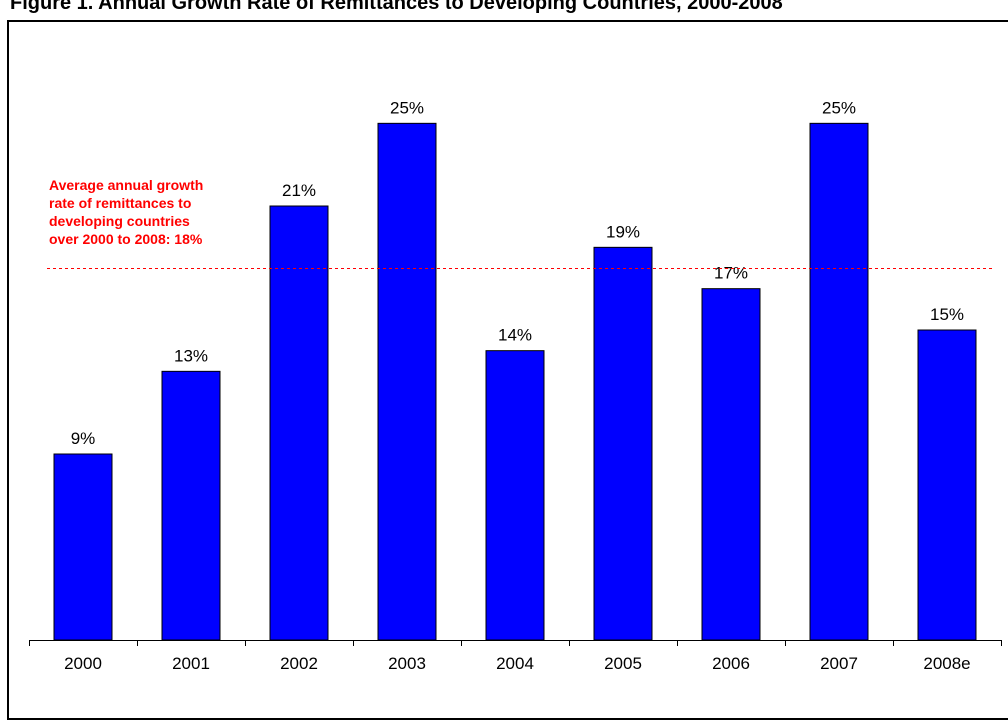 The image size is (1008, 720). What do you see at coordinates (299, 663) in the screenshot?
I see `x-tick-label: 2002` at bounding box center [299, 663].